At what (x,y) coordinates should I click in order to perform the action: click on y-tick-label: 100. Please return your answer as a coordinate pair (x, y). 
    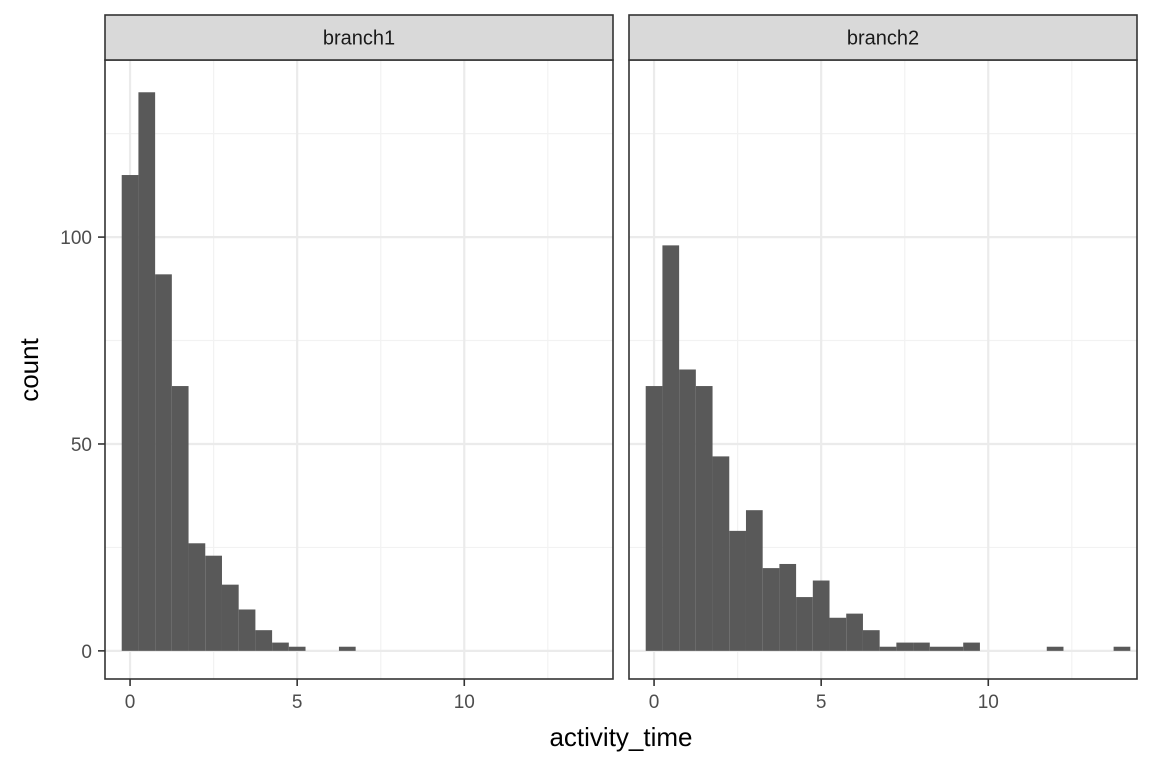
    Looking at the image, I should click on (76, 238).